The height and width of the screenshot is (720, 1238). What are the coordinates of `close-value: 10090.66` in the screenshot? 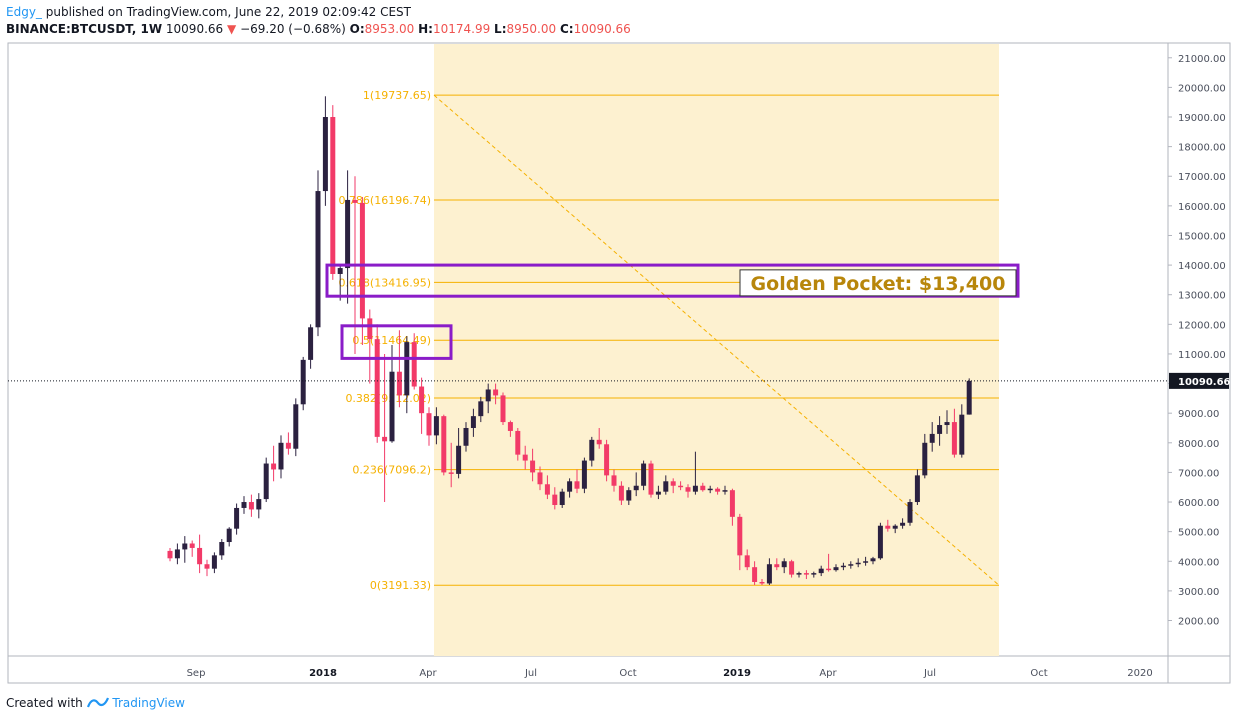 It's located at (602, 29).